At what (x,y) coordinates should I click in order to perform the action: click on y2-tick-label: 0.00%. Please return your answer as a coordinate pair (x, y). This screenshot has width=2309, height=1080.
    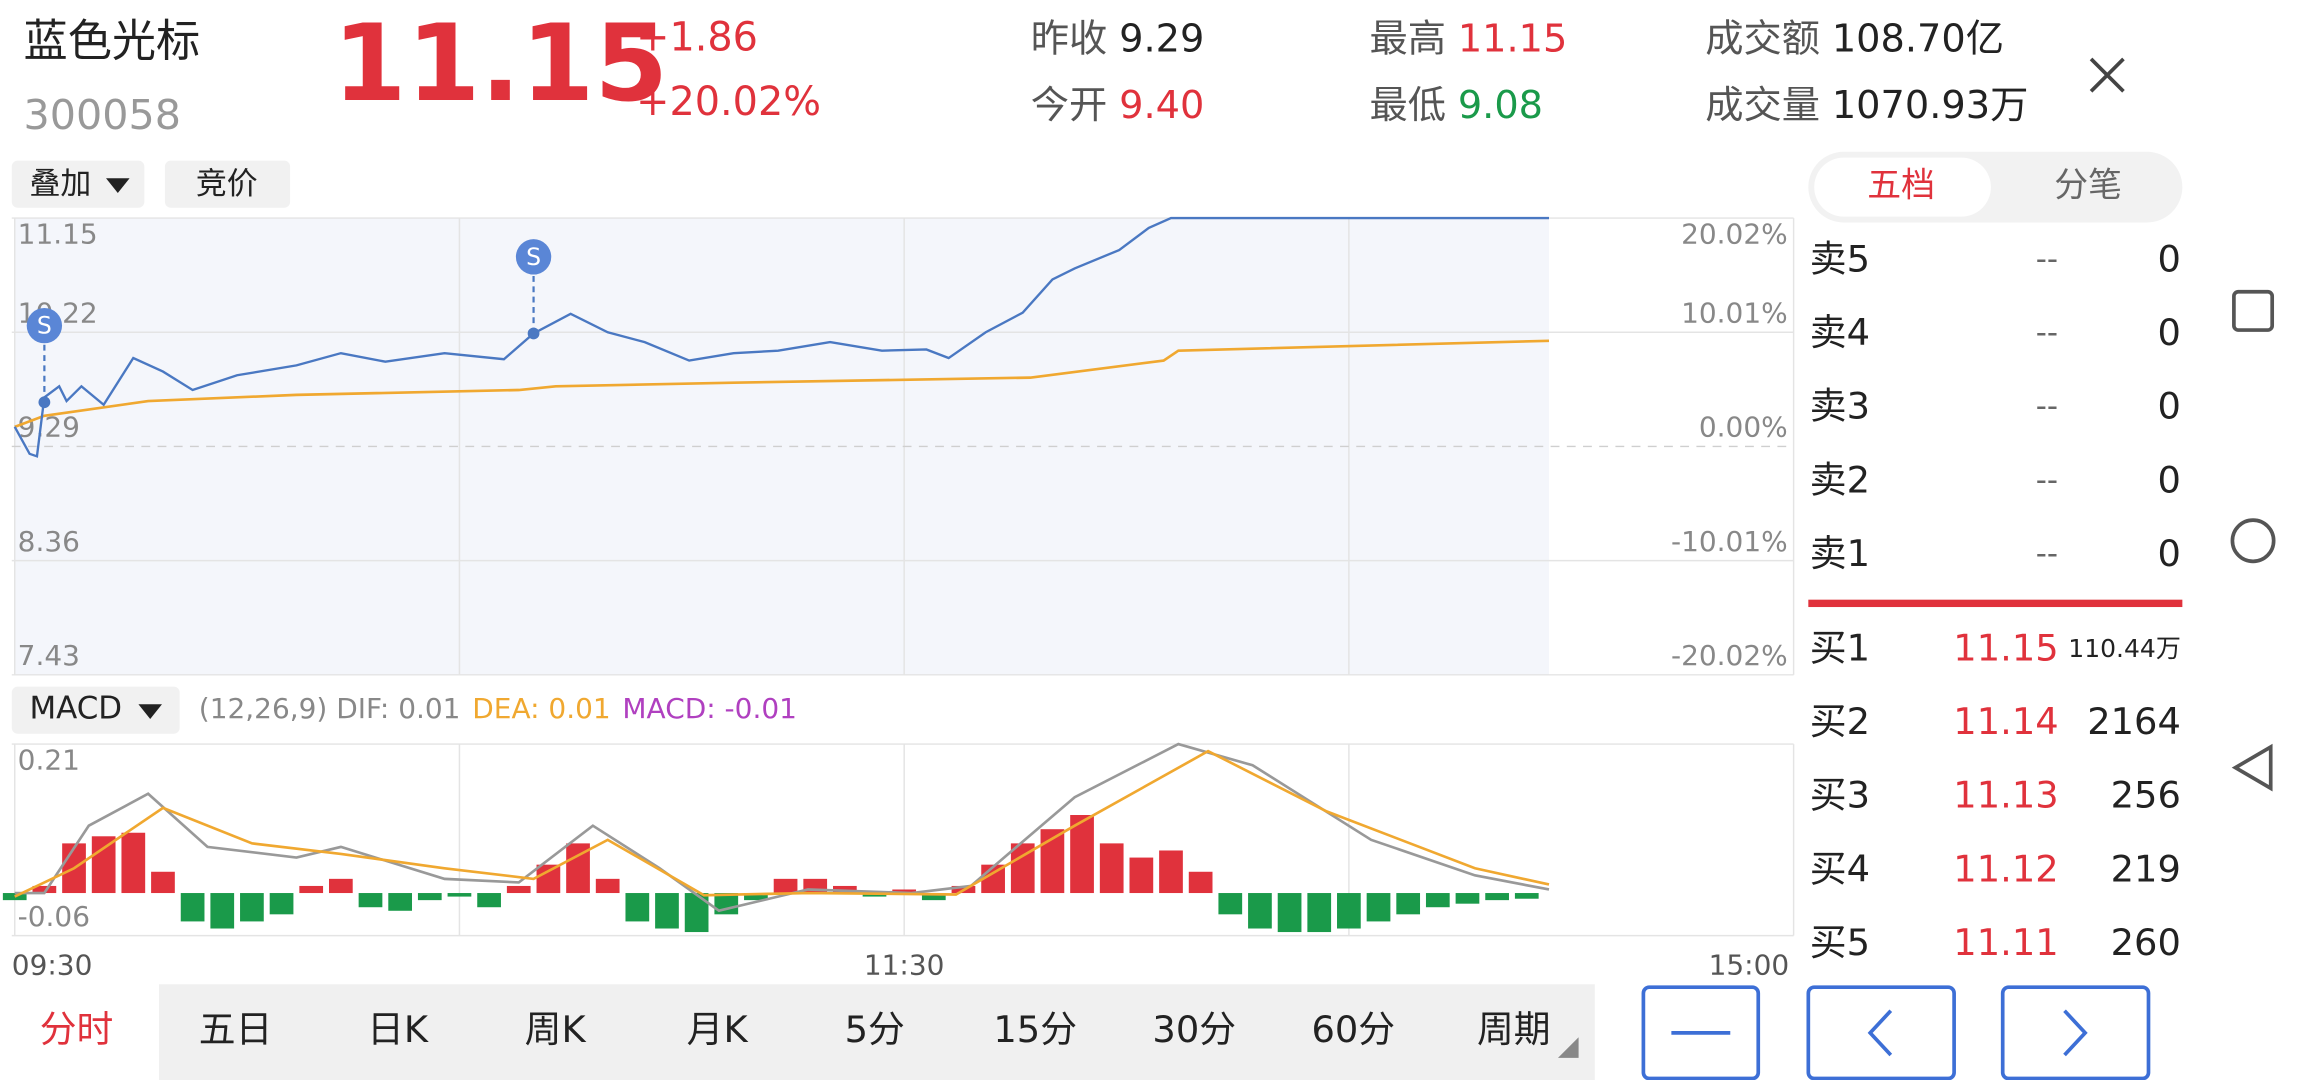
    Looking at the image, I should click on (1743, 427).